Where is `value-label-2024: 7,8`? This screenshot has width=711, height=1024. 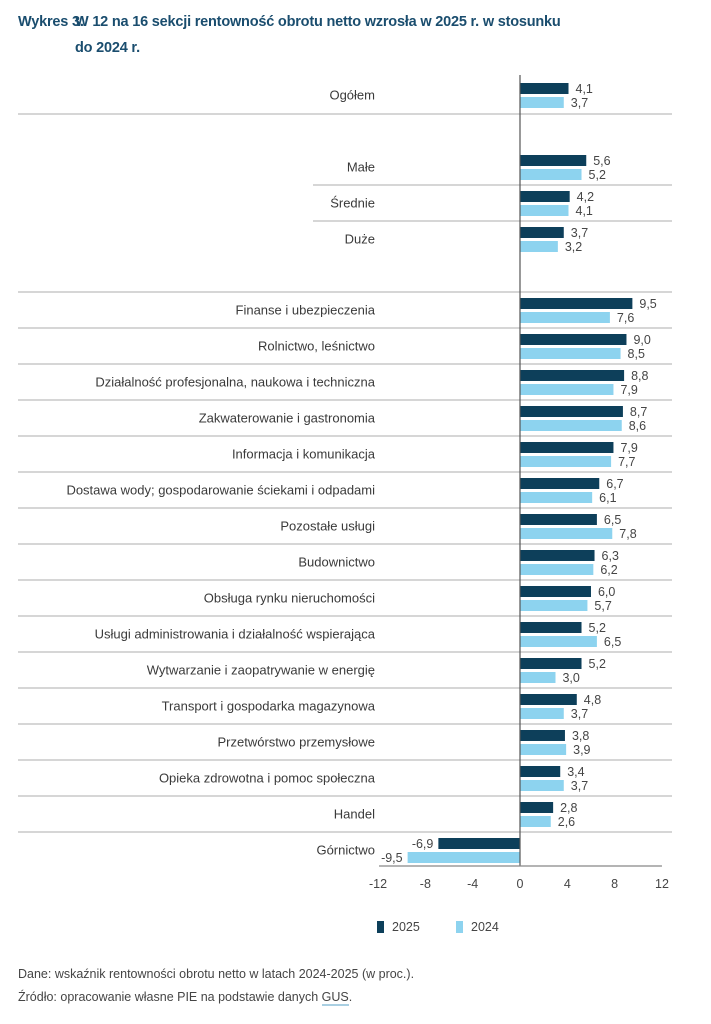 value-label-2024: 7,8 is located at coordinates (627, 534).